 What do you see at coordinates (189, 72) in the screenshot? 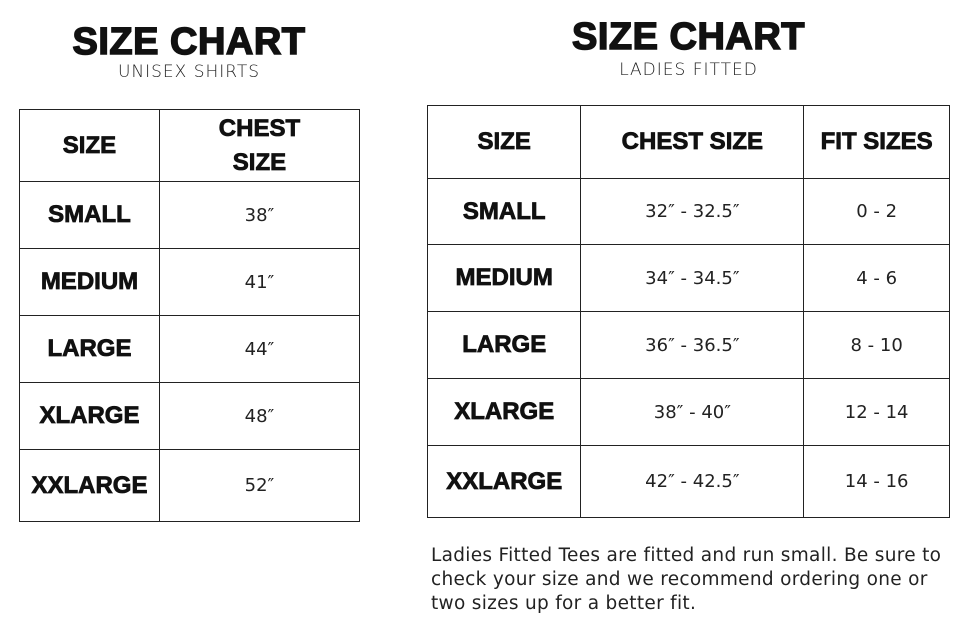
I see `unisex-subtitle: UNISEX SHIRTS` at bounding box center [189, 72].